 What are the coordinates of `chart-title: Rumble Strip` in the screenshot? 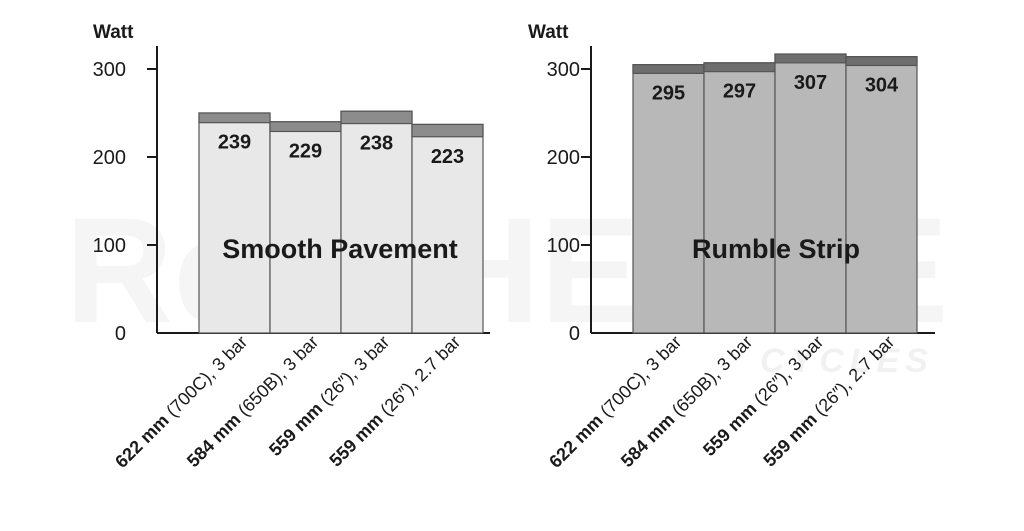 It's located at (776, 249).